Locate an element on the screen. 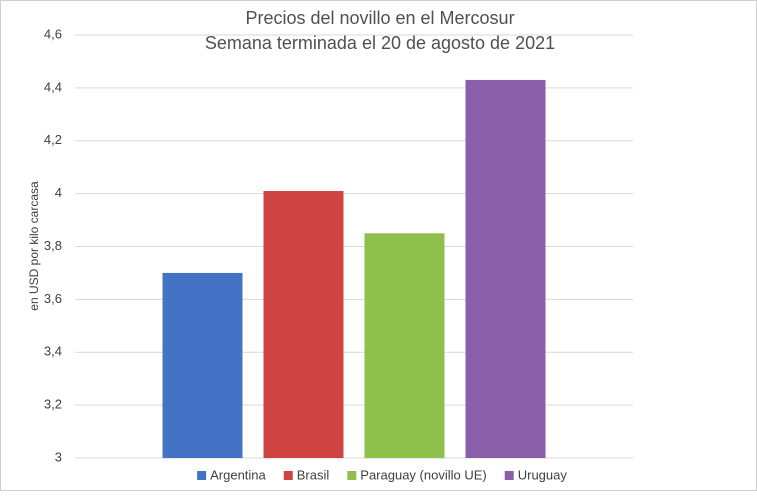  legend-label: Argentina is located at coordinates (238, 474).